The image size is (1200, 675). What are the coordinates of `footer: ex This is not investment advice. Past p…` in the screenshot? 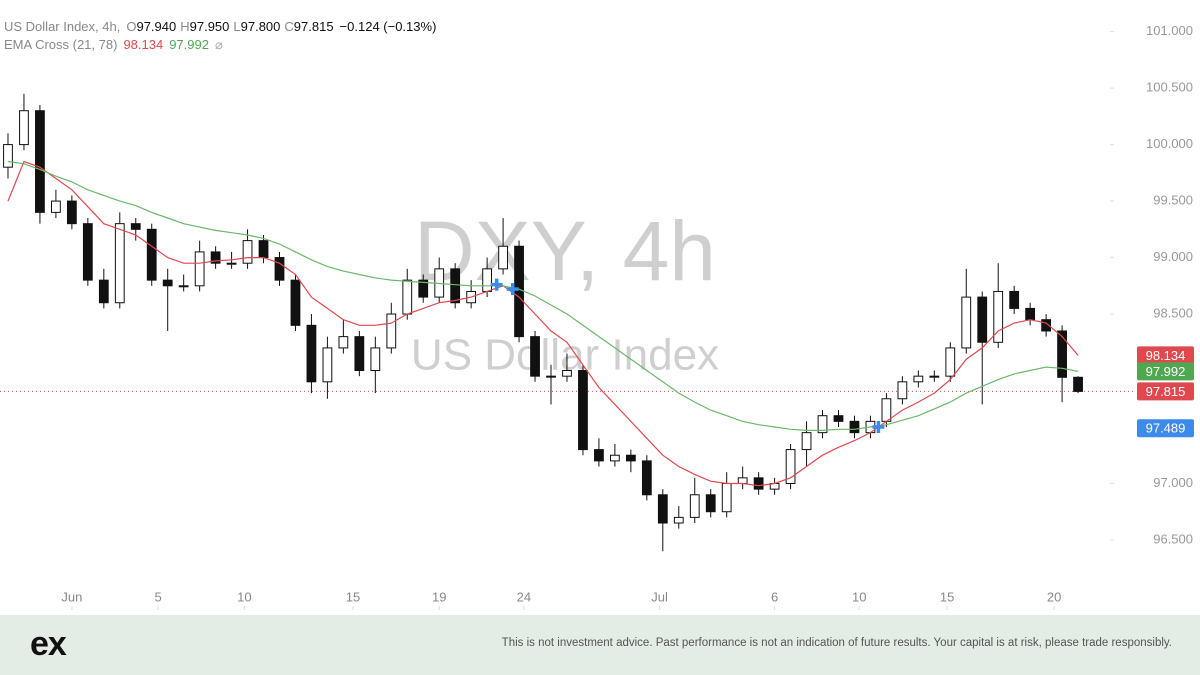 It's located at (600, 645).